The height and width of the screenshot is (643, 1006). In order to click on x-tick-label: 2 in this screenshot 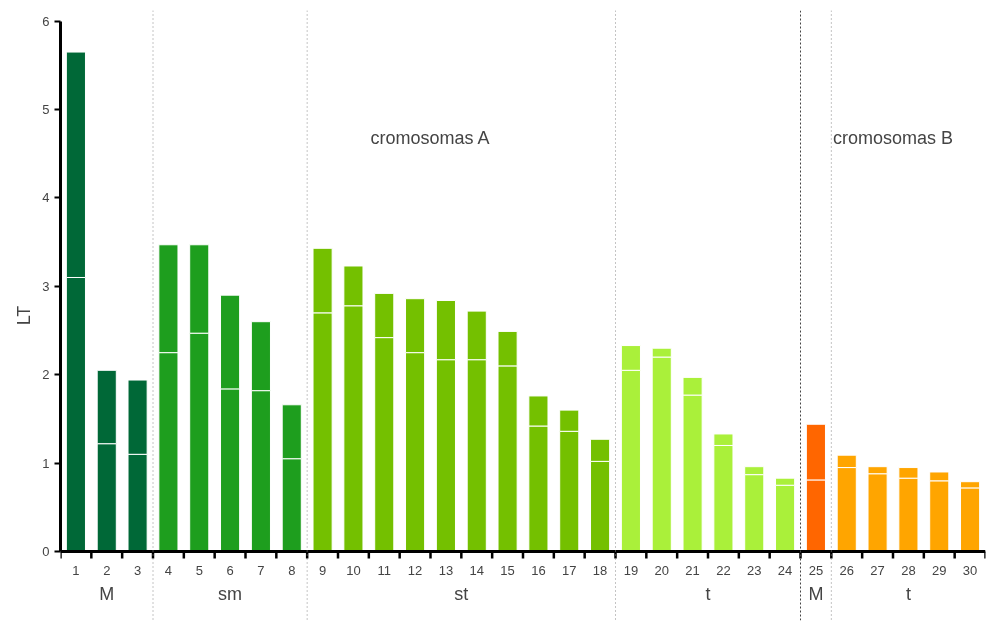, I will do `click(107, 570)`.